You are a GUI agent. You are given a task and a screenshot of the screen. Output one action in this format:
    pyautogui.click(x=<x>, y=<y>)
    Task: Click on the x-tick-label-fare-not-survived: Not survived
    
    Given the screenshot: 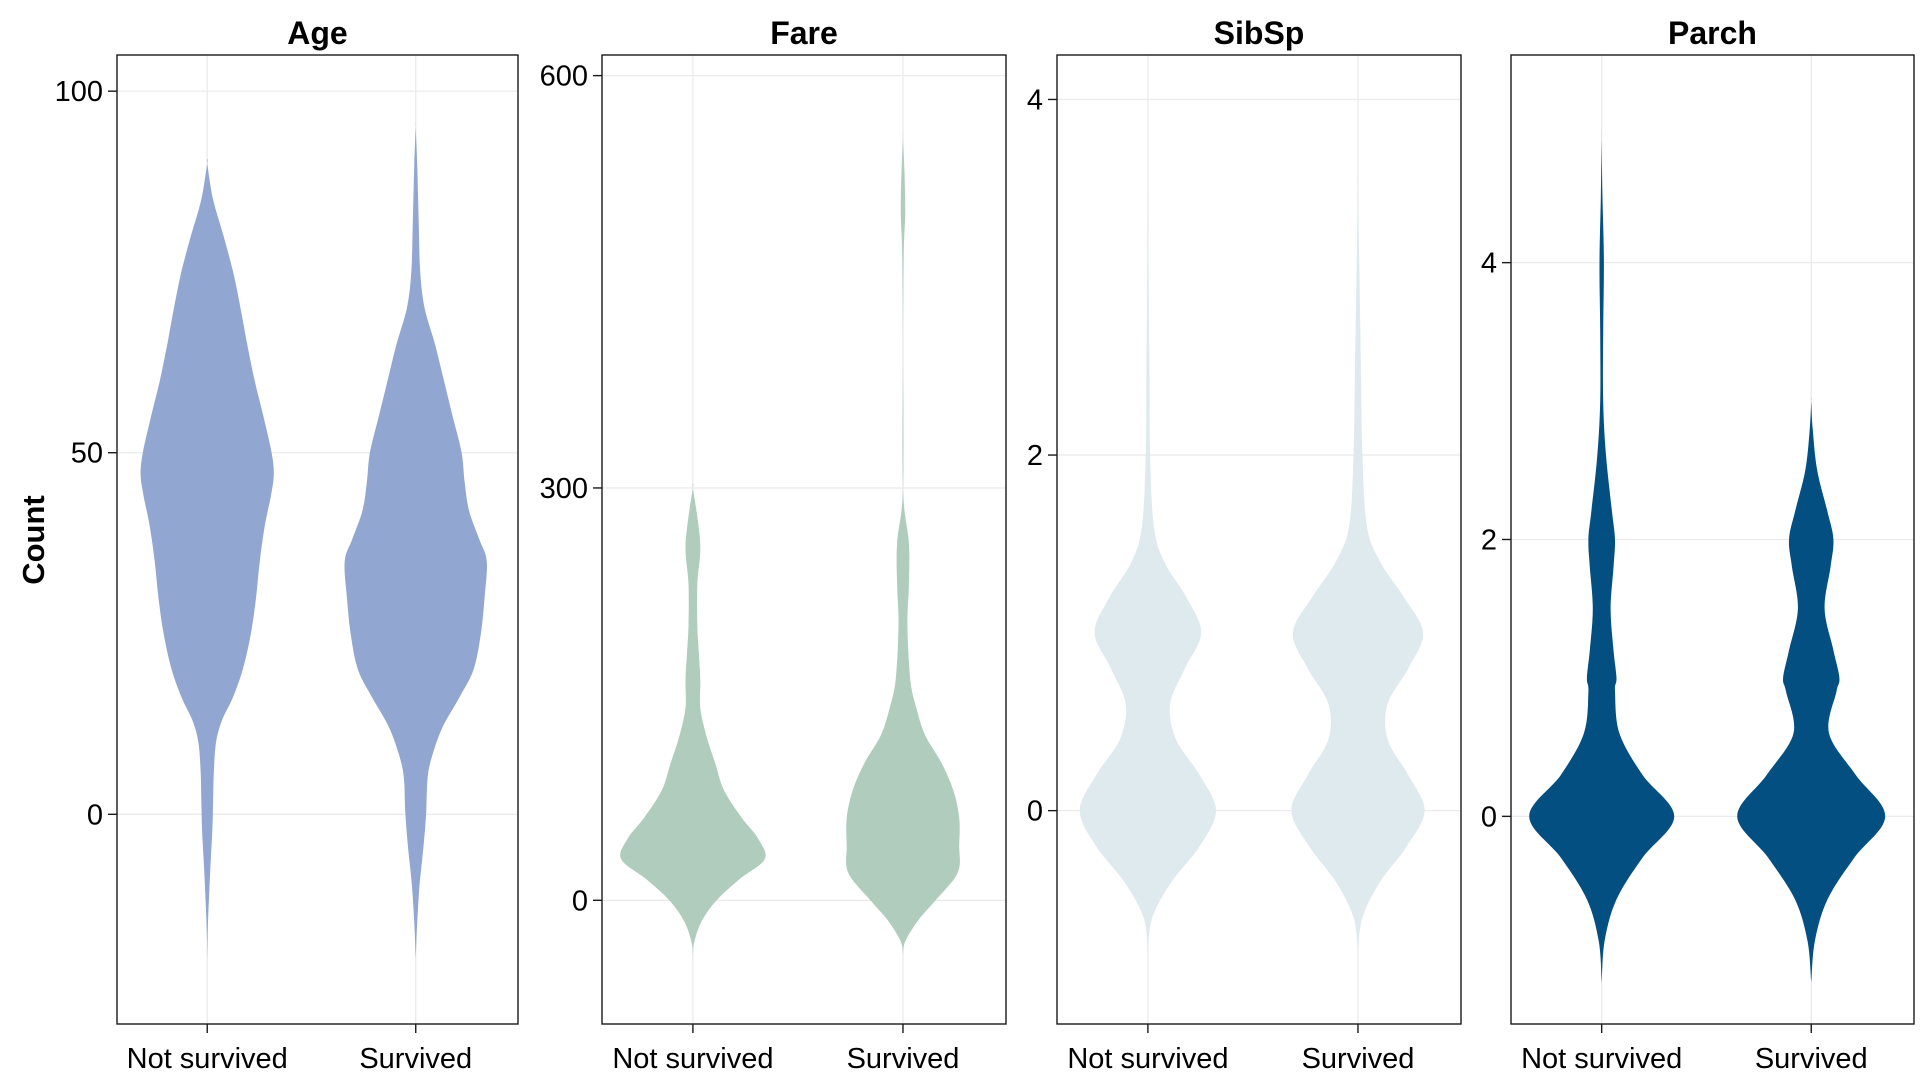 What is the action you would take?
    pyautogui.click(x=692, y=1059)
    